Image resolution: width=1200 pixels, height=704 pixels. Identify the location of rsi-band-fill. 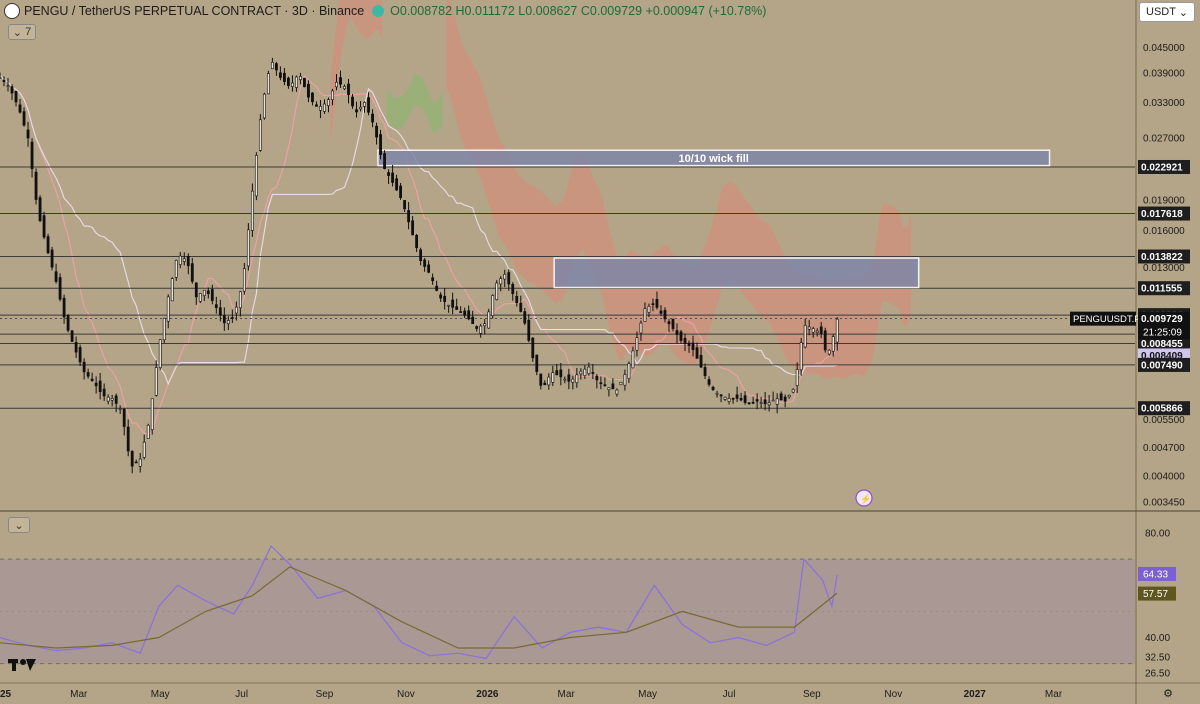
(567, 611).